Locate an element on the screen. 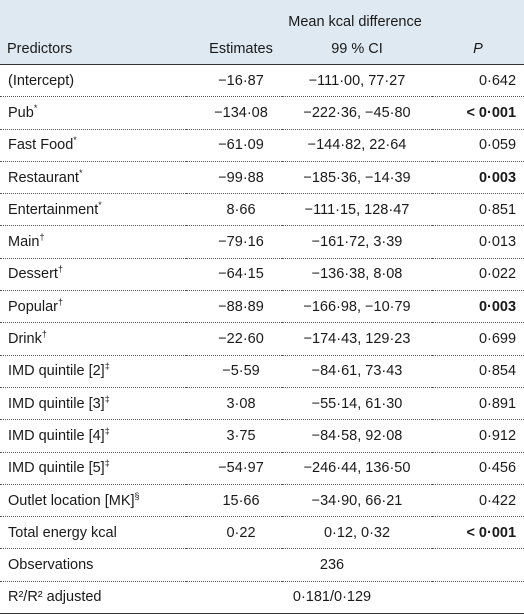 The width and height of the screenshot is (524, 614). predictor-cell: Popular† is located at coordinates (93, 307).